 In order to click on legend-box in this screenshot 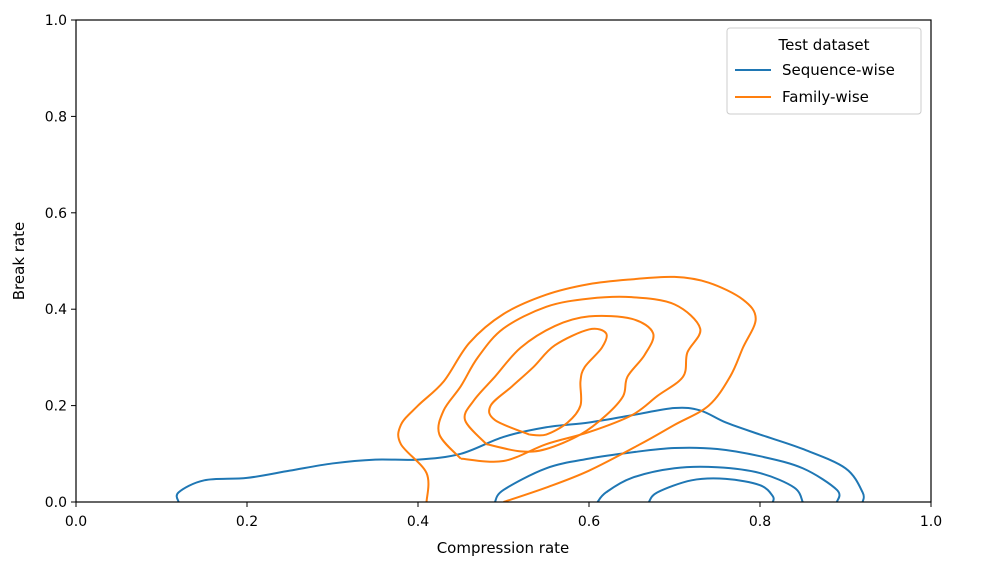, I will do `click(824, 71)`.